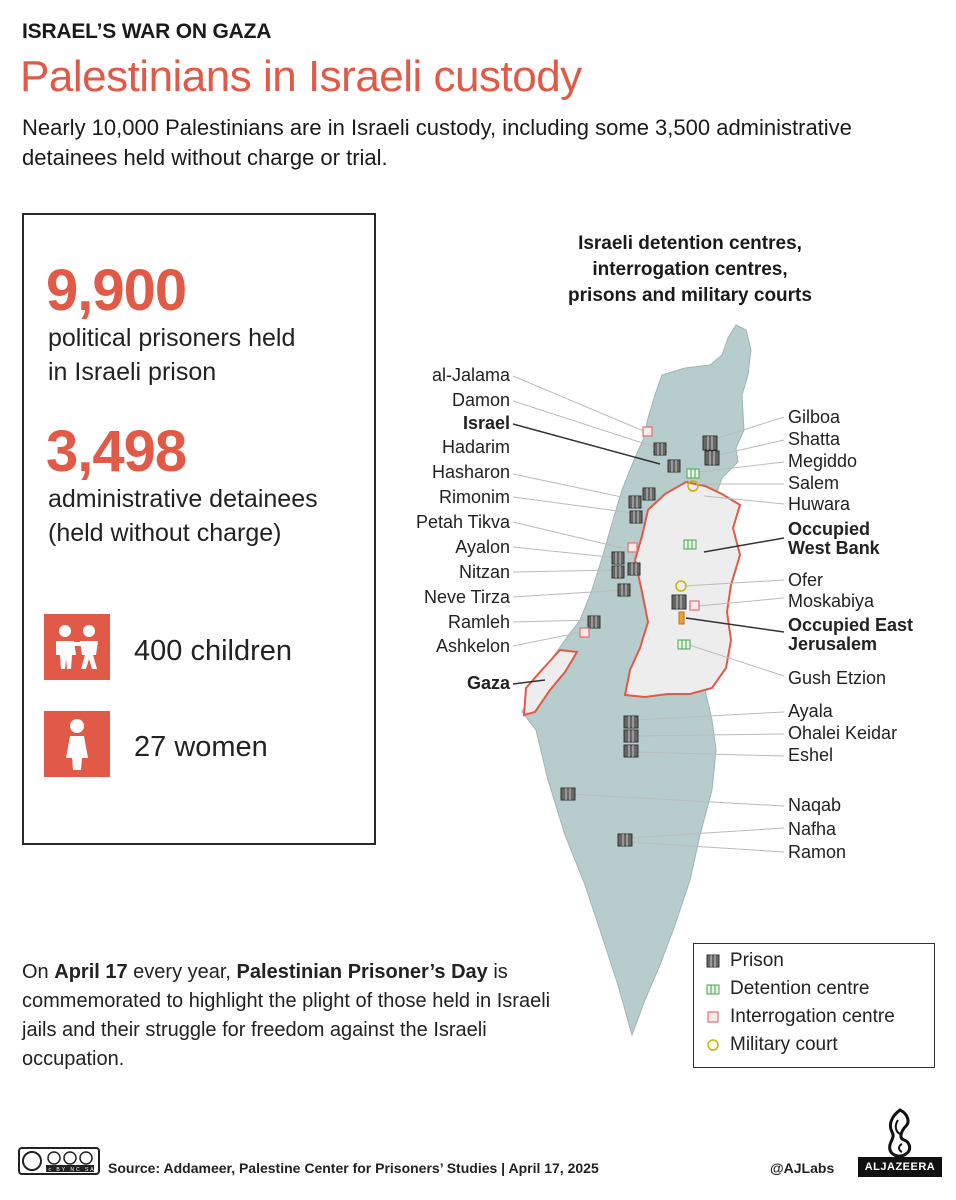 This screenshot has width=956, height=1200. I want to click on label-occupied: Occupied, so click(829, 529).